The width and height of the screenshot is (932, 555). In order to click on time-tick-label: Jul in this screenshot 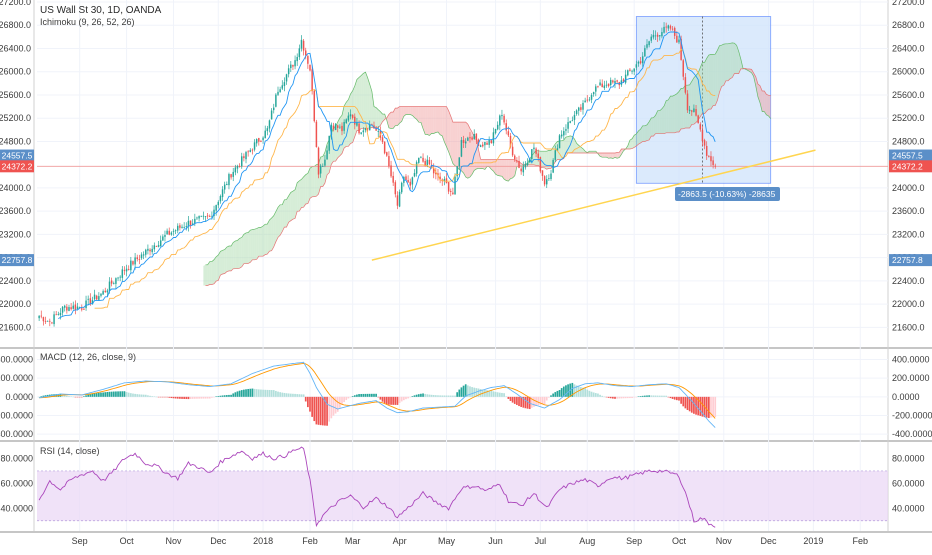, I will do `click(541, 541)`.